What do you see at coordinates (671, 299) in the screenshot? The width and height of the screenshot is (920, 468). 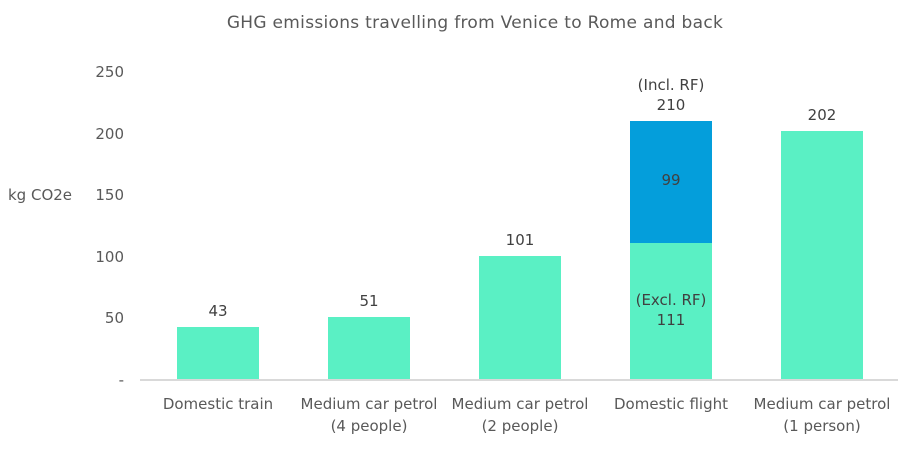 I see `segment-value-label-line: (Excl. RF)` at bounding box center [671, 299].